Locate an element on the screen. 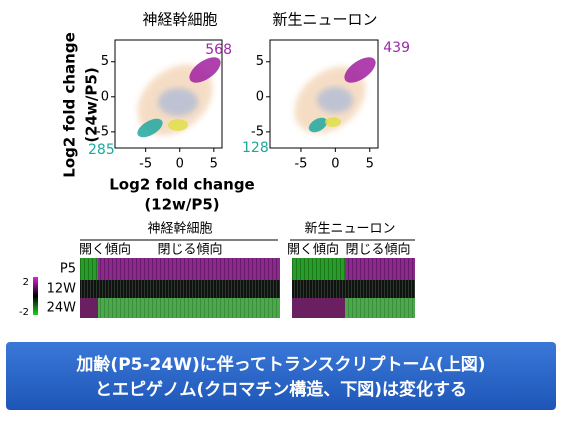  row-label: 24W is located at coordinates (62, 308).